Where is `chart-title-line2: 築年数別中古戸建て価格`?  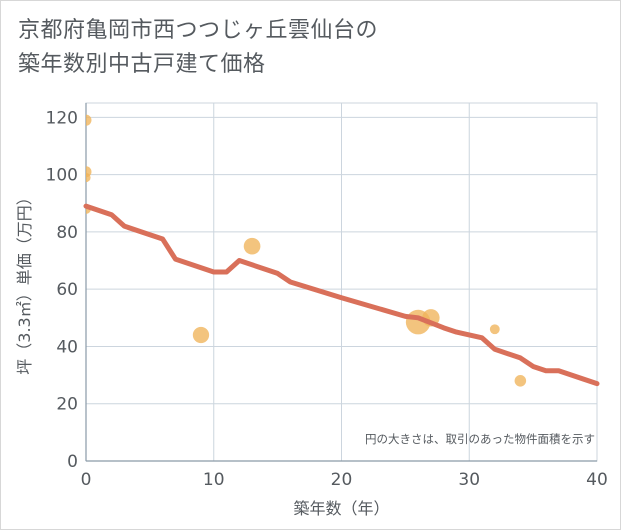
chart-title-line2: 築年数別中古戸建て価格 is located at coordinates (142, 64).